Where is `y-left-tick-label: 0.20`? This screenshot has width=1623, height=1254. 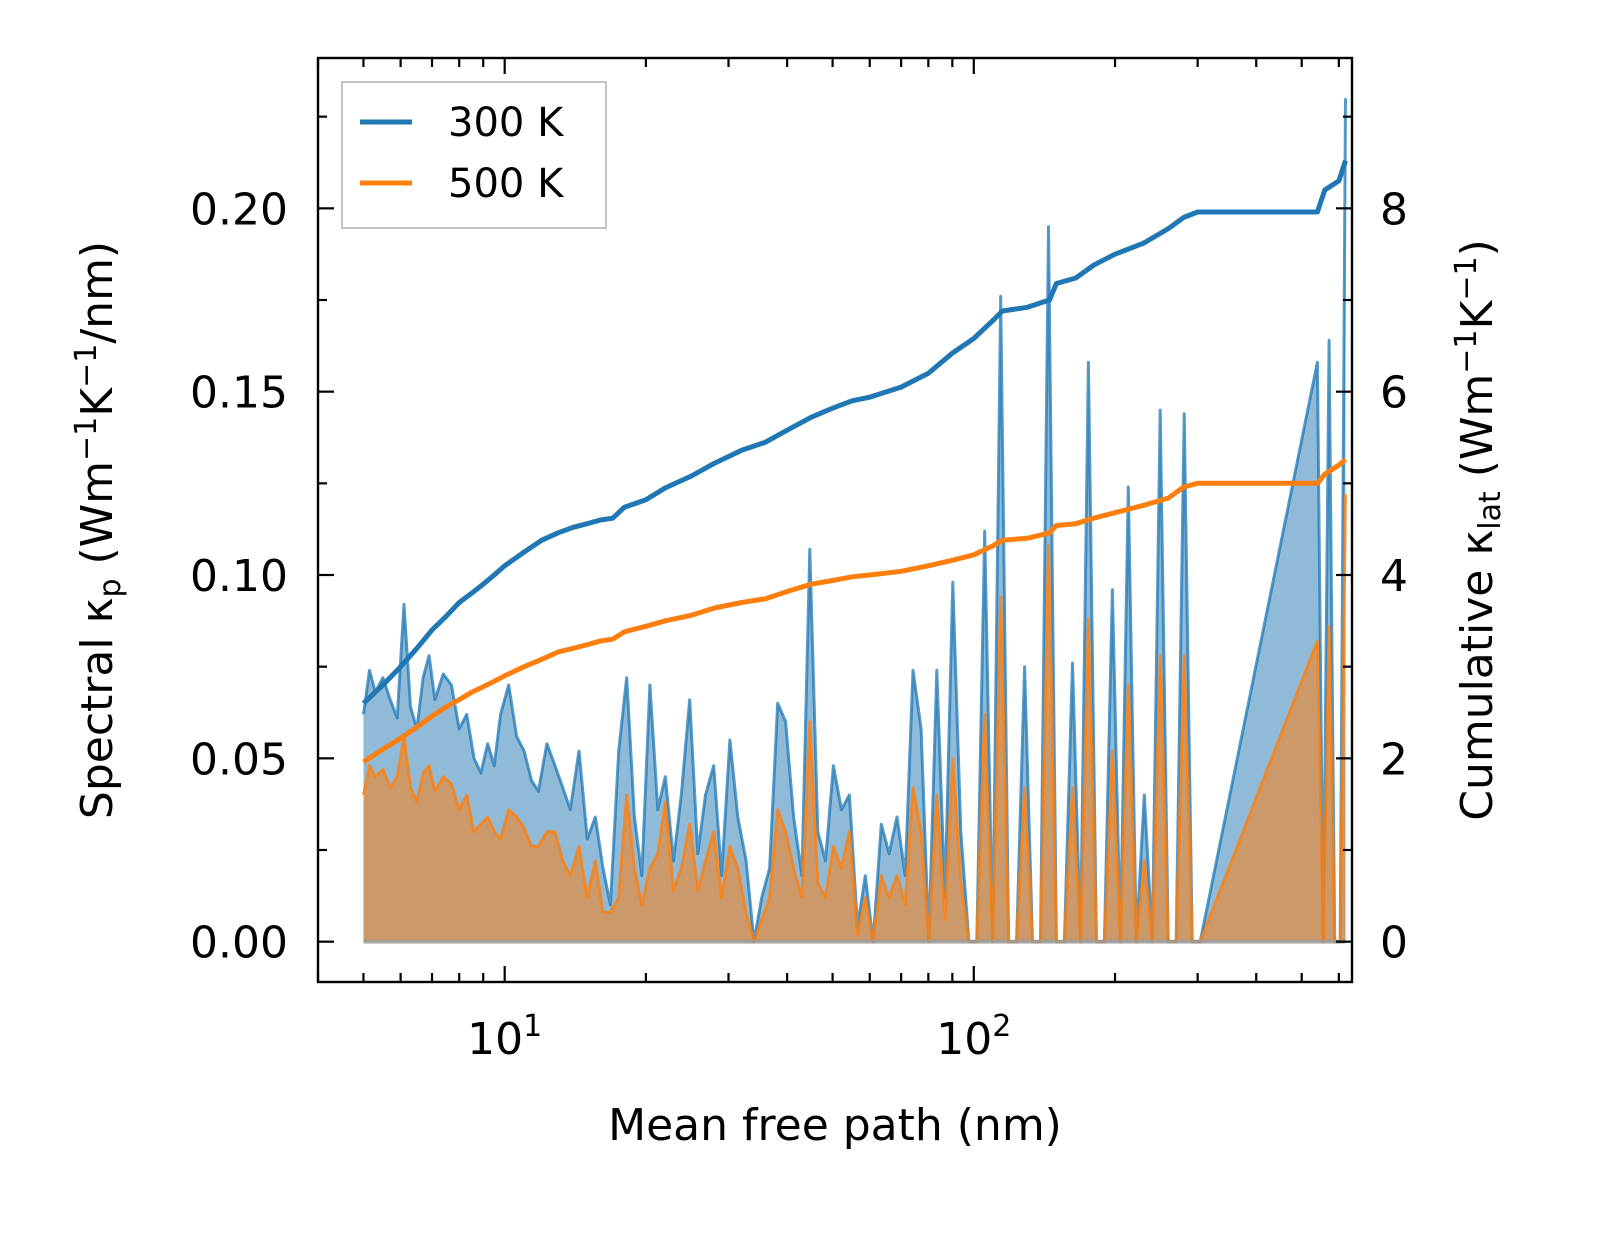 y-left-tick-label: 0.20 is located at coordinates (239, 209).